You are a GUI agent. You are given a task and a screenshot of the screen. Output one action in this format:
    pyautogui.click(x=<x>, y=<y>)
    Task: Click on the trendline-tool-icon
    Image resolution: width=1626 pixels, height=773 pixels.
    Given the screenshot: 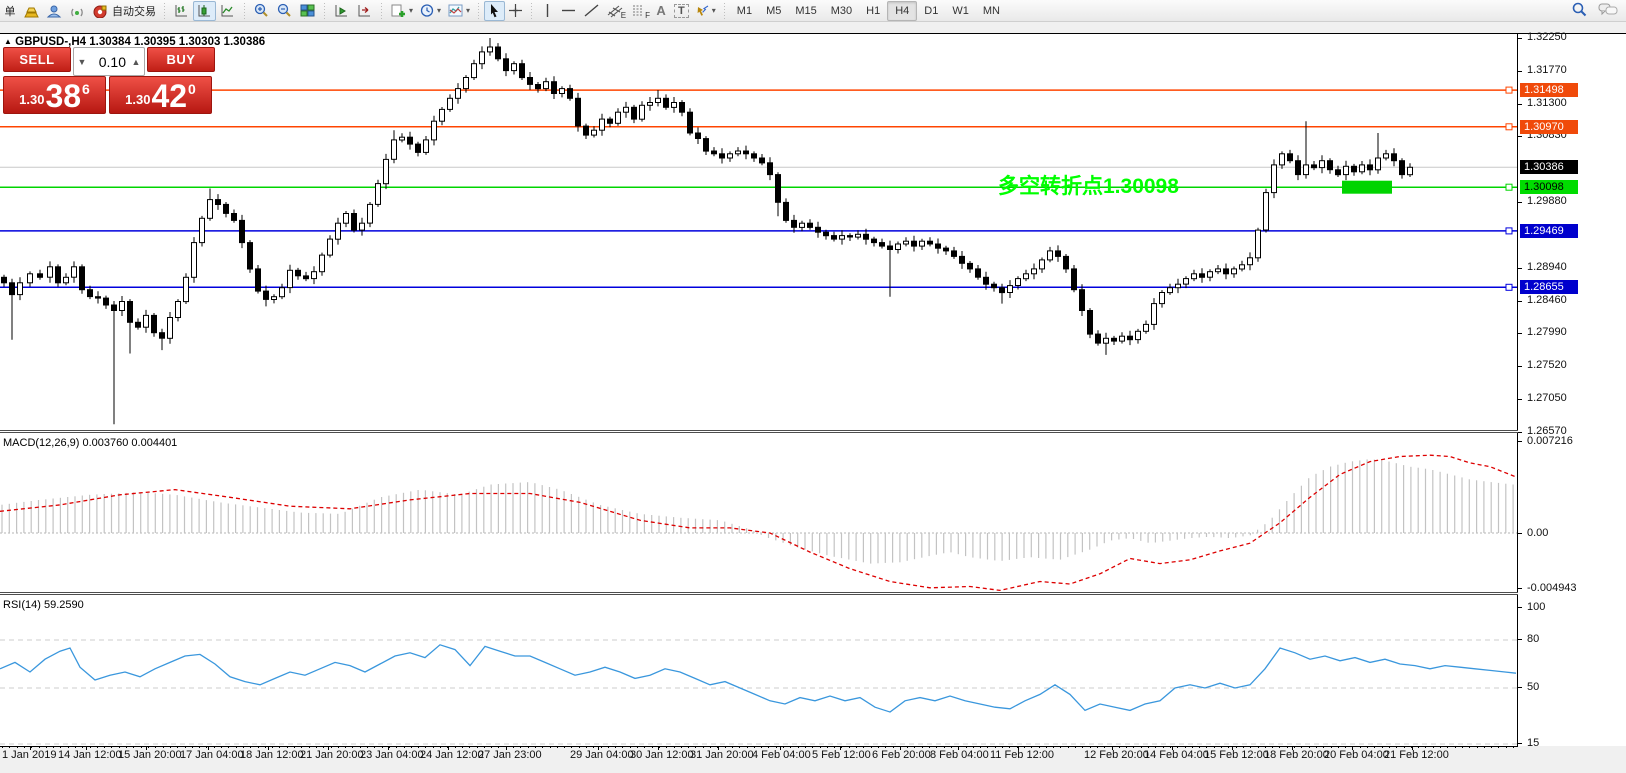 What is the action you would take?
    pyautogui.click(x=591, y=11)
    